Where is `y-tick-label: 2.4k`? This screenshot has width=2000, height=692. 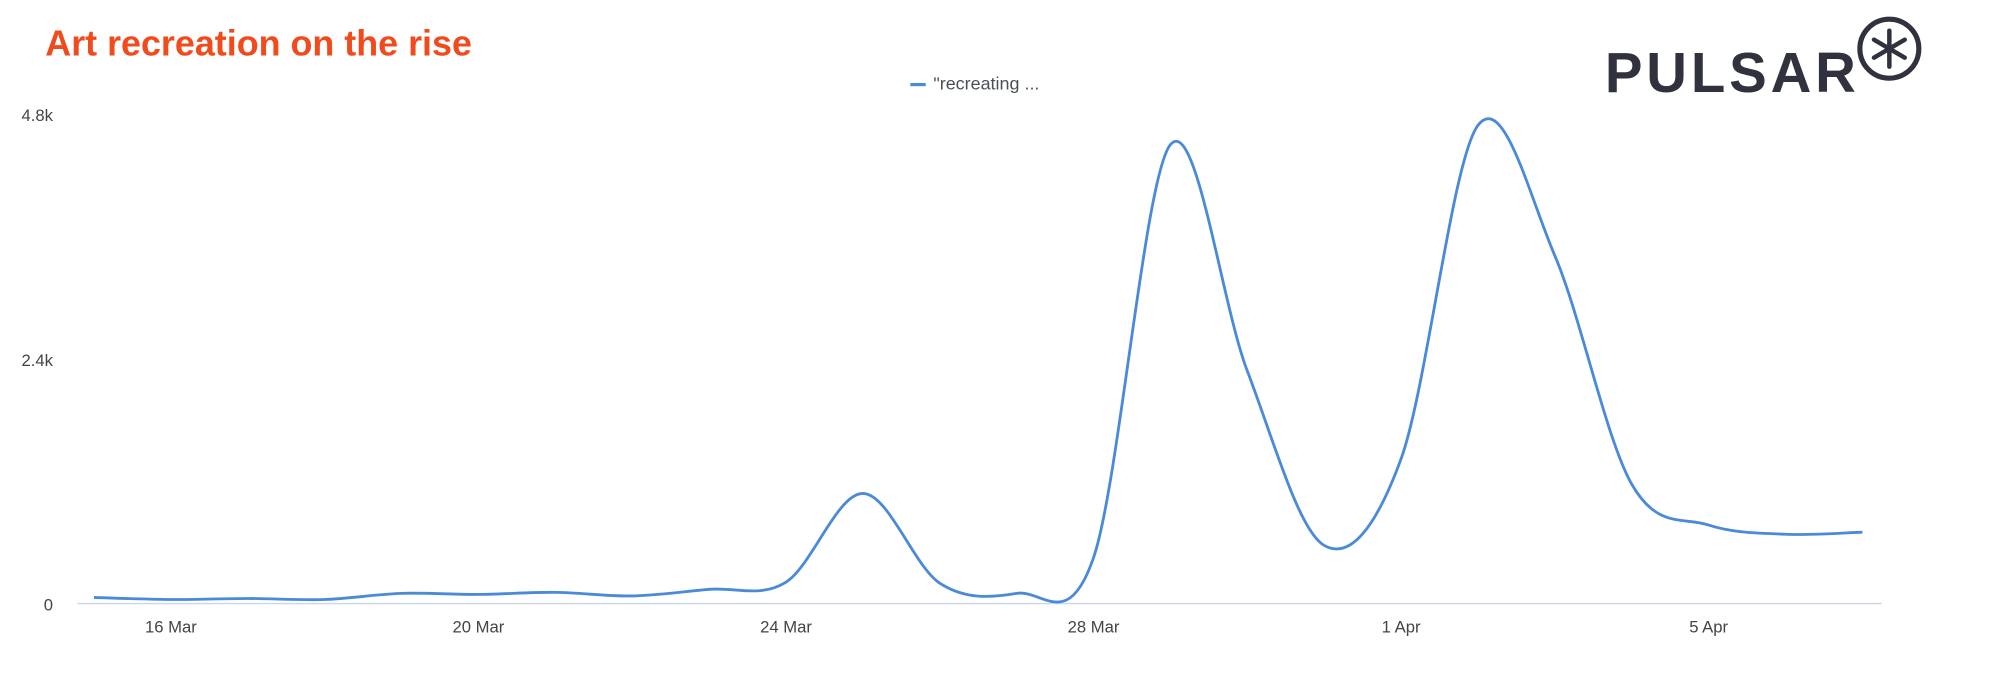 y-tick-label: 2.4k is located at coordinates (38, 360).